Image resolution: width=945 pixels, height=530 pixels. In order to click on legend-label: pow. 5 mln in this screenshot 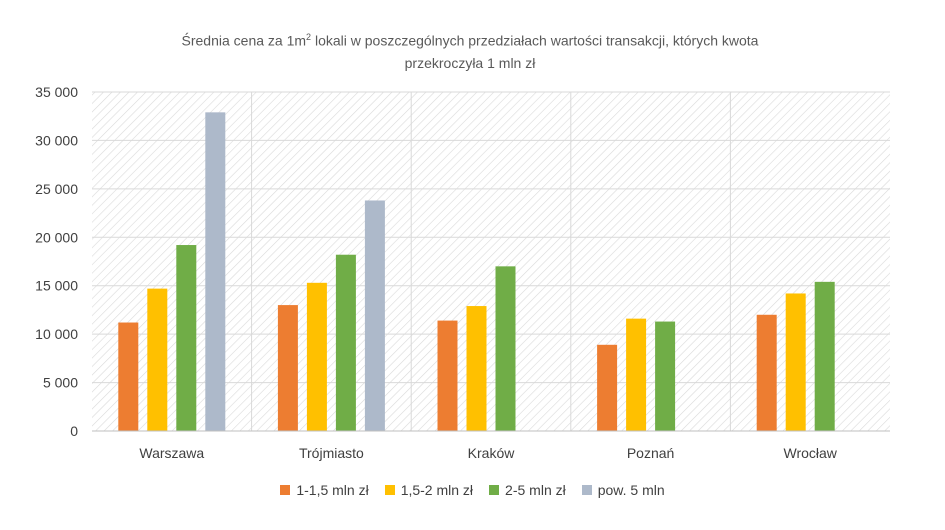, I will do `click(631, 490)`.